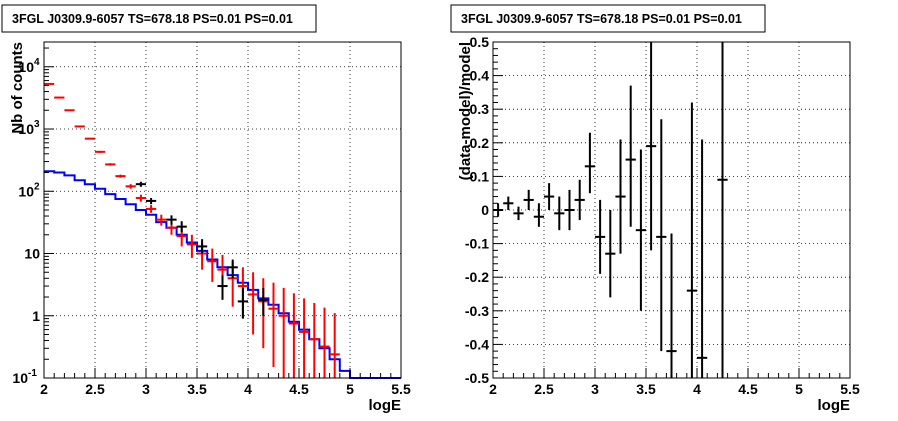  Describe the element at coordinates (299, 389) in the screenshot. I see `left-x-tick-label: 4.5` at that location.